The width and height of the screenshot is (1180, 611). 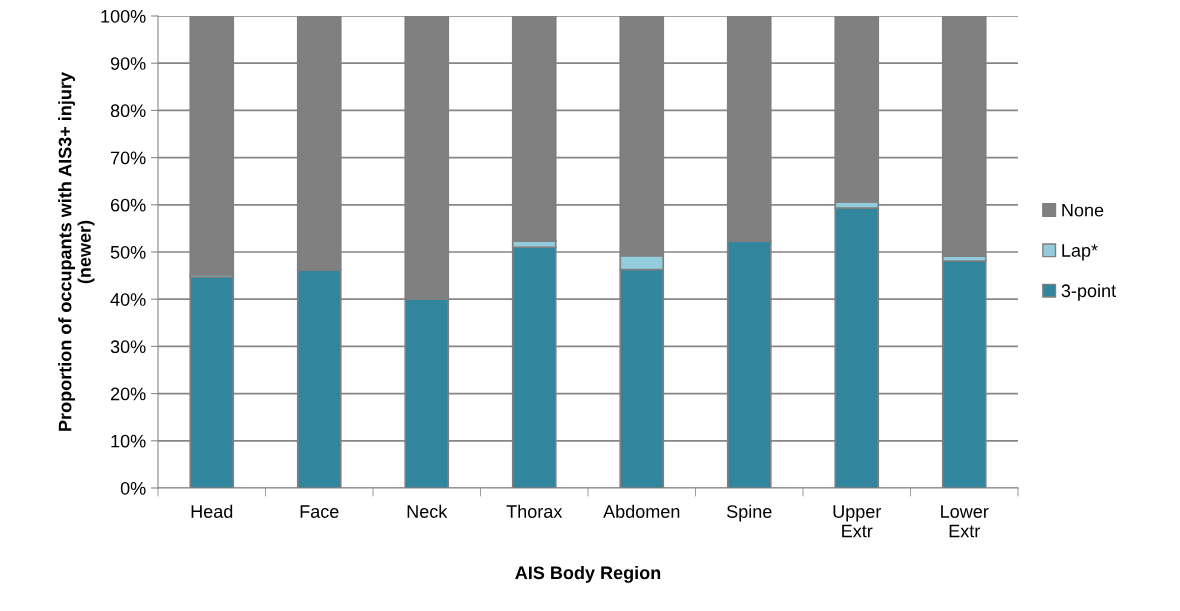 I want to click on x-tick-label: Abdomen, so click(x=641, y=511).